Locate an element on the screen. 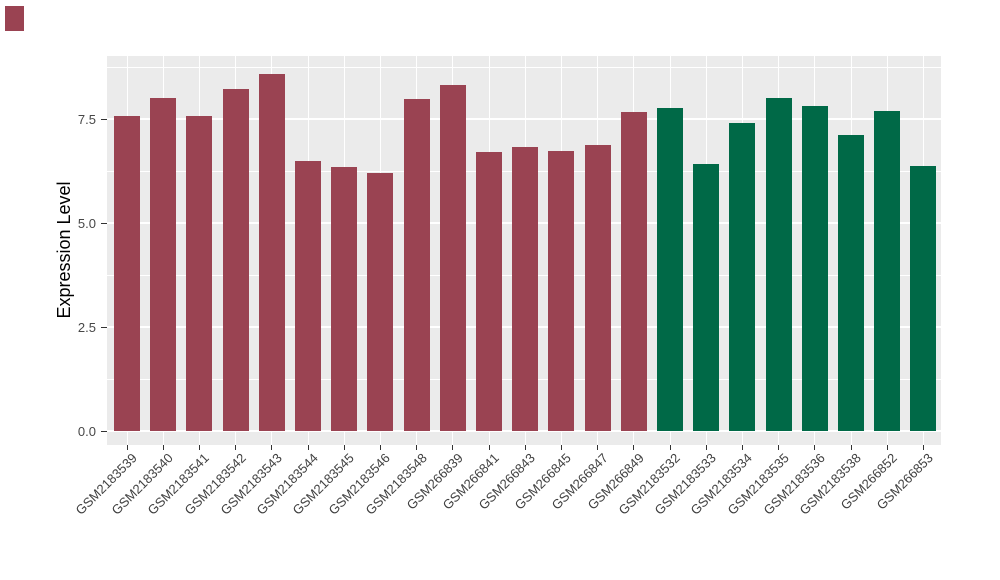 This screenshot has width=1000, height=580. y-tick-label: 0.0 is located at coordinates (86, 431).